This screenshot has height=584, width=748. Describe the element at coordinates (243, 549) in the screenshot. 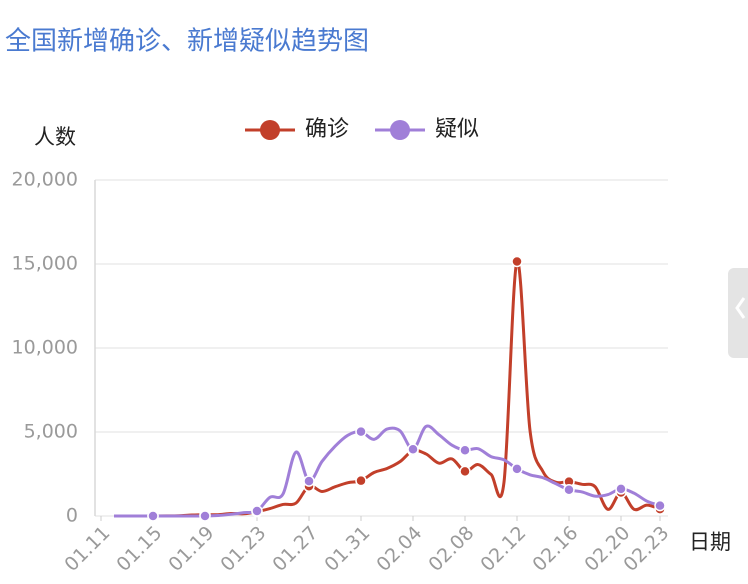

I see `x-tick-label: 01.23` at that location.